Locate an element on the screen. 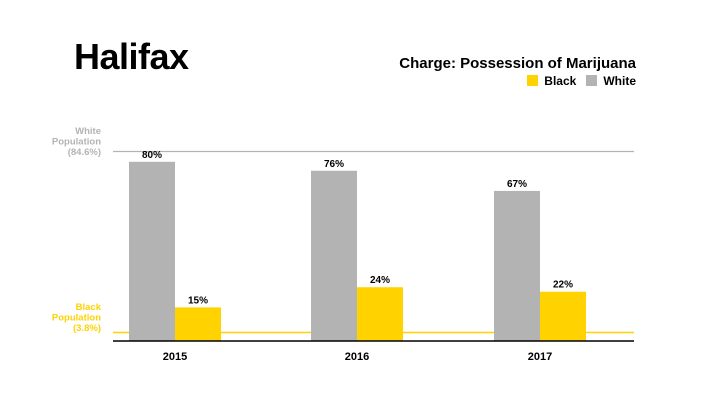  legend-label-white: White is located at coordinates (619, 81).